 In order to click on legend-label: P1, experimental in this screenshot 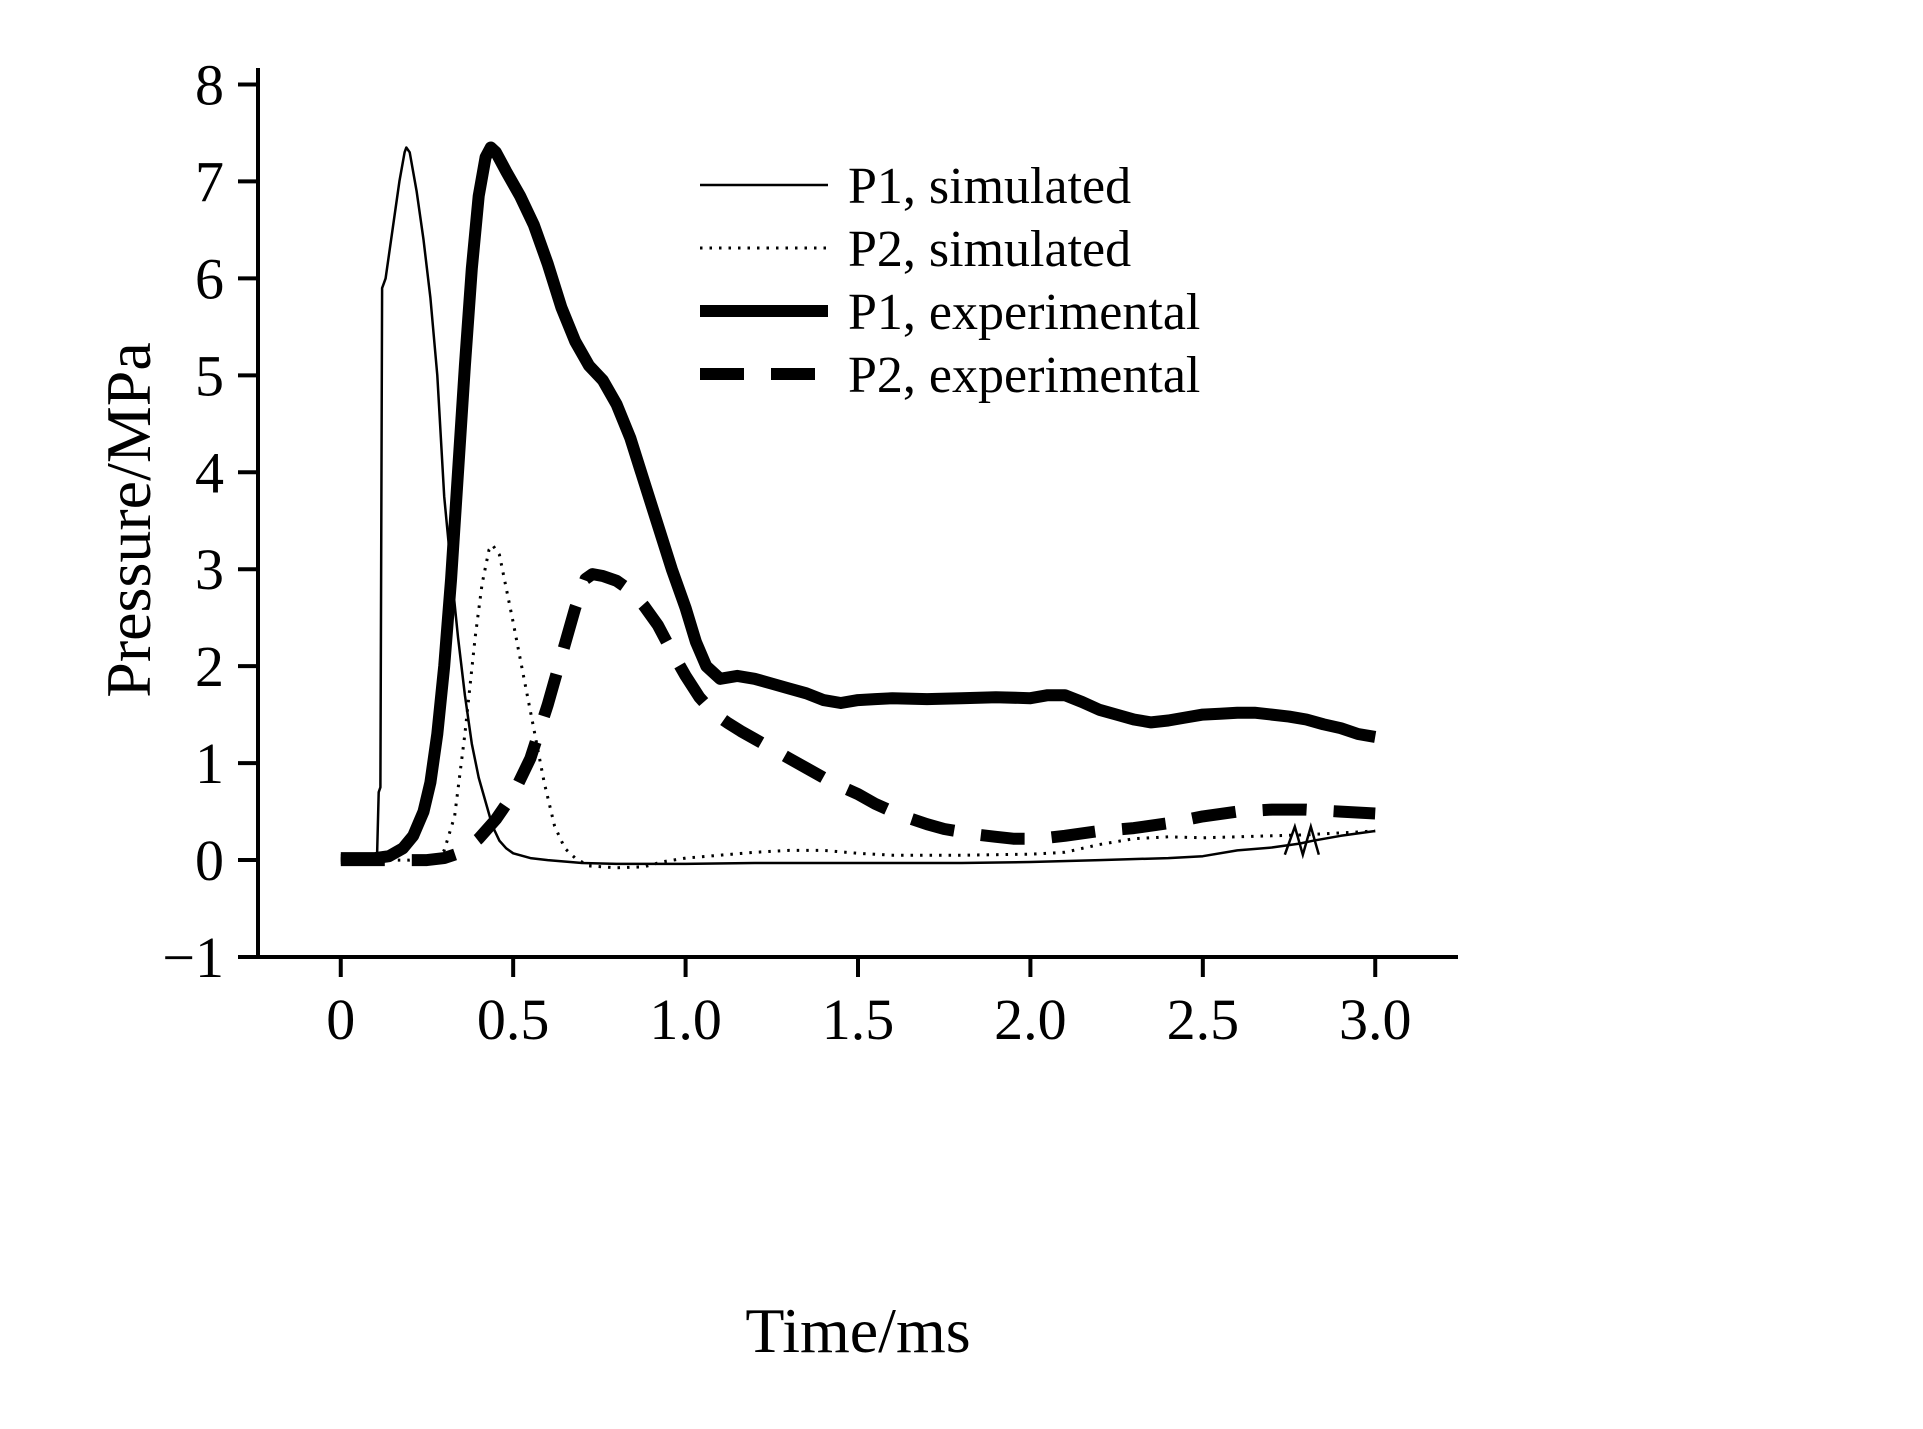, I will do `click(1024, 312)`.